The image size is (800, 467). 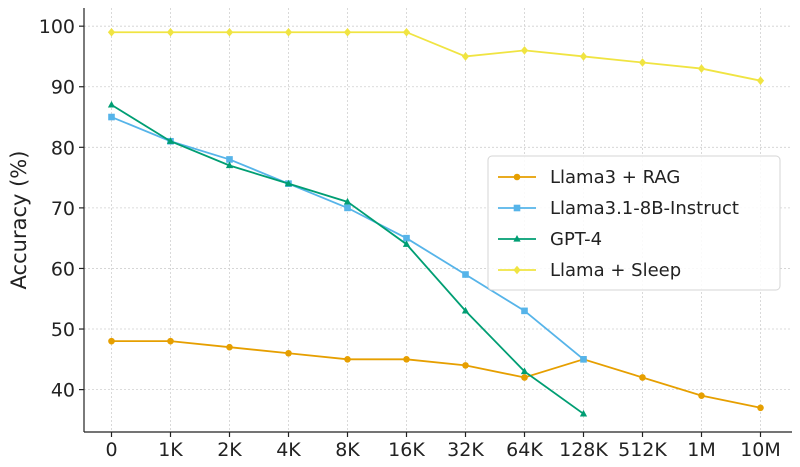 What do you see at coordinates (63, 209) in the screenshot?
I see `y-tick-label: 70` at bounding box center [63, 209].